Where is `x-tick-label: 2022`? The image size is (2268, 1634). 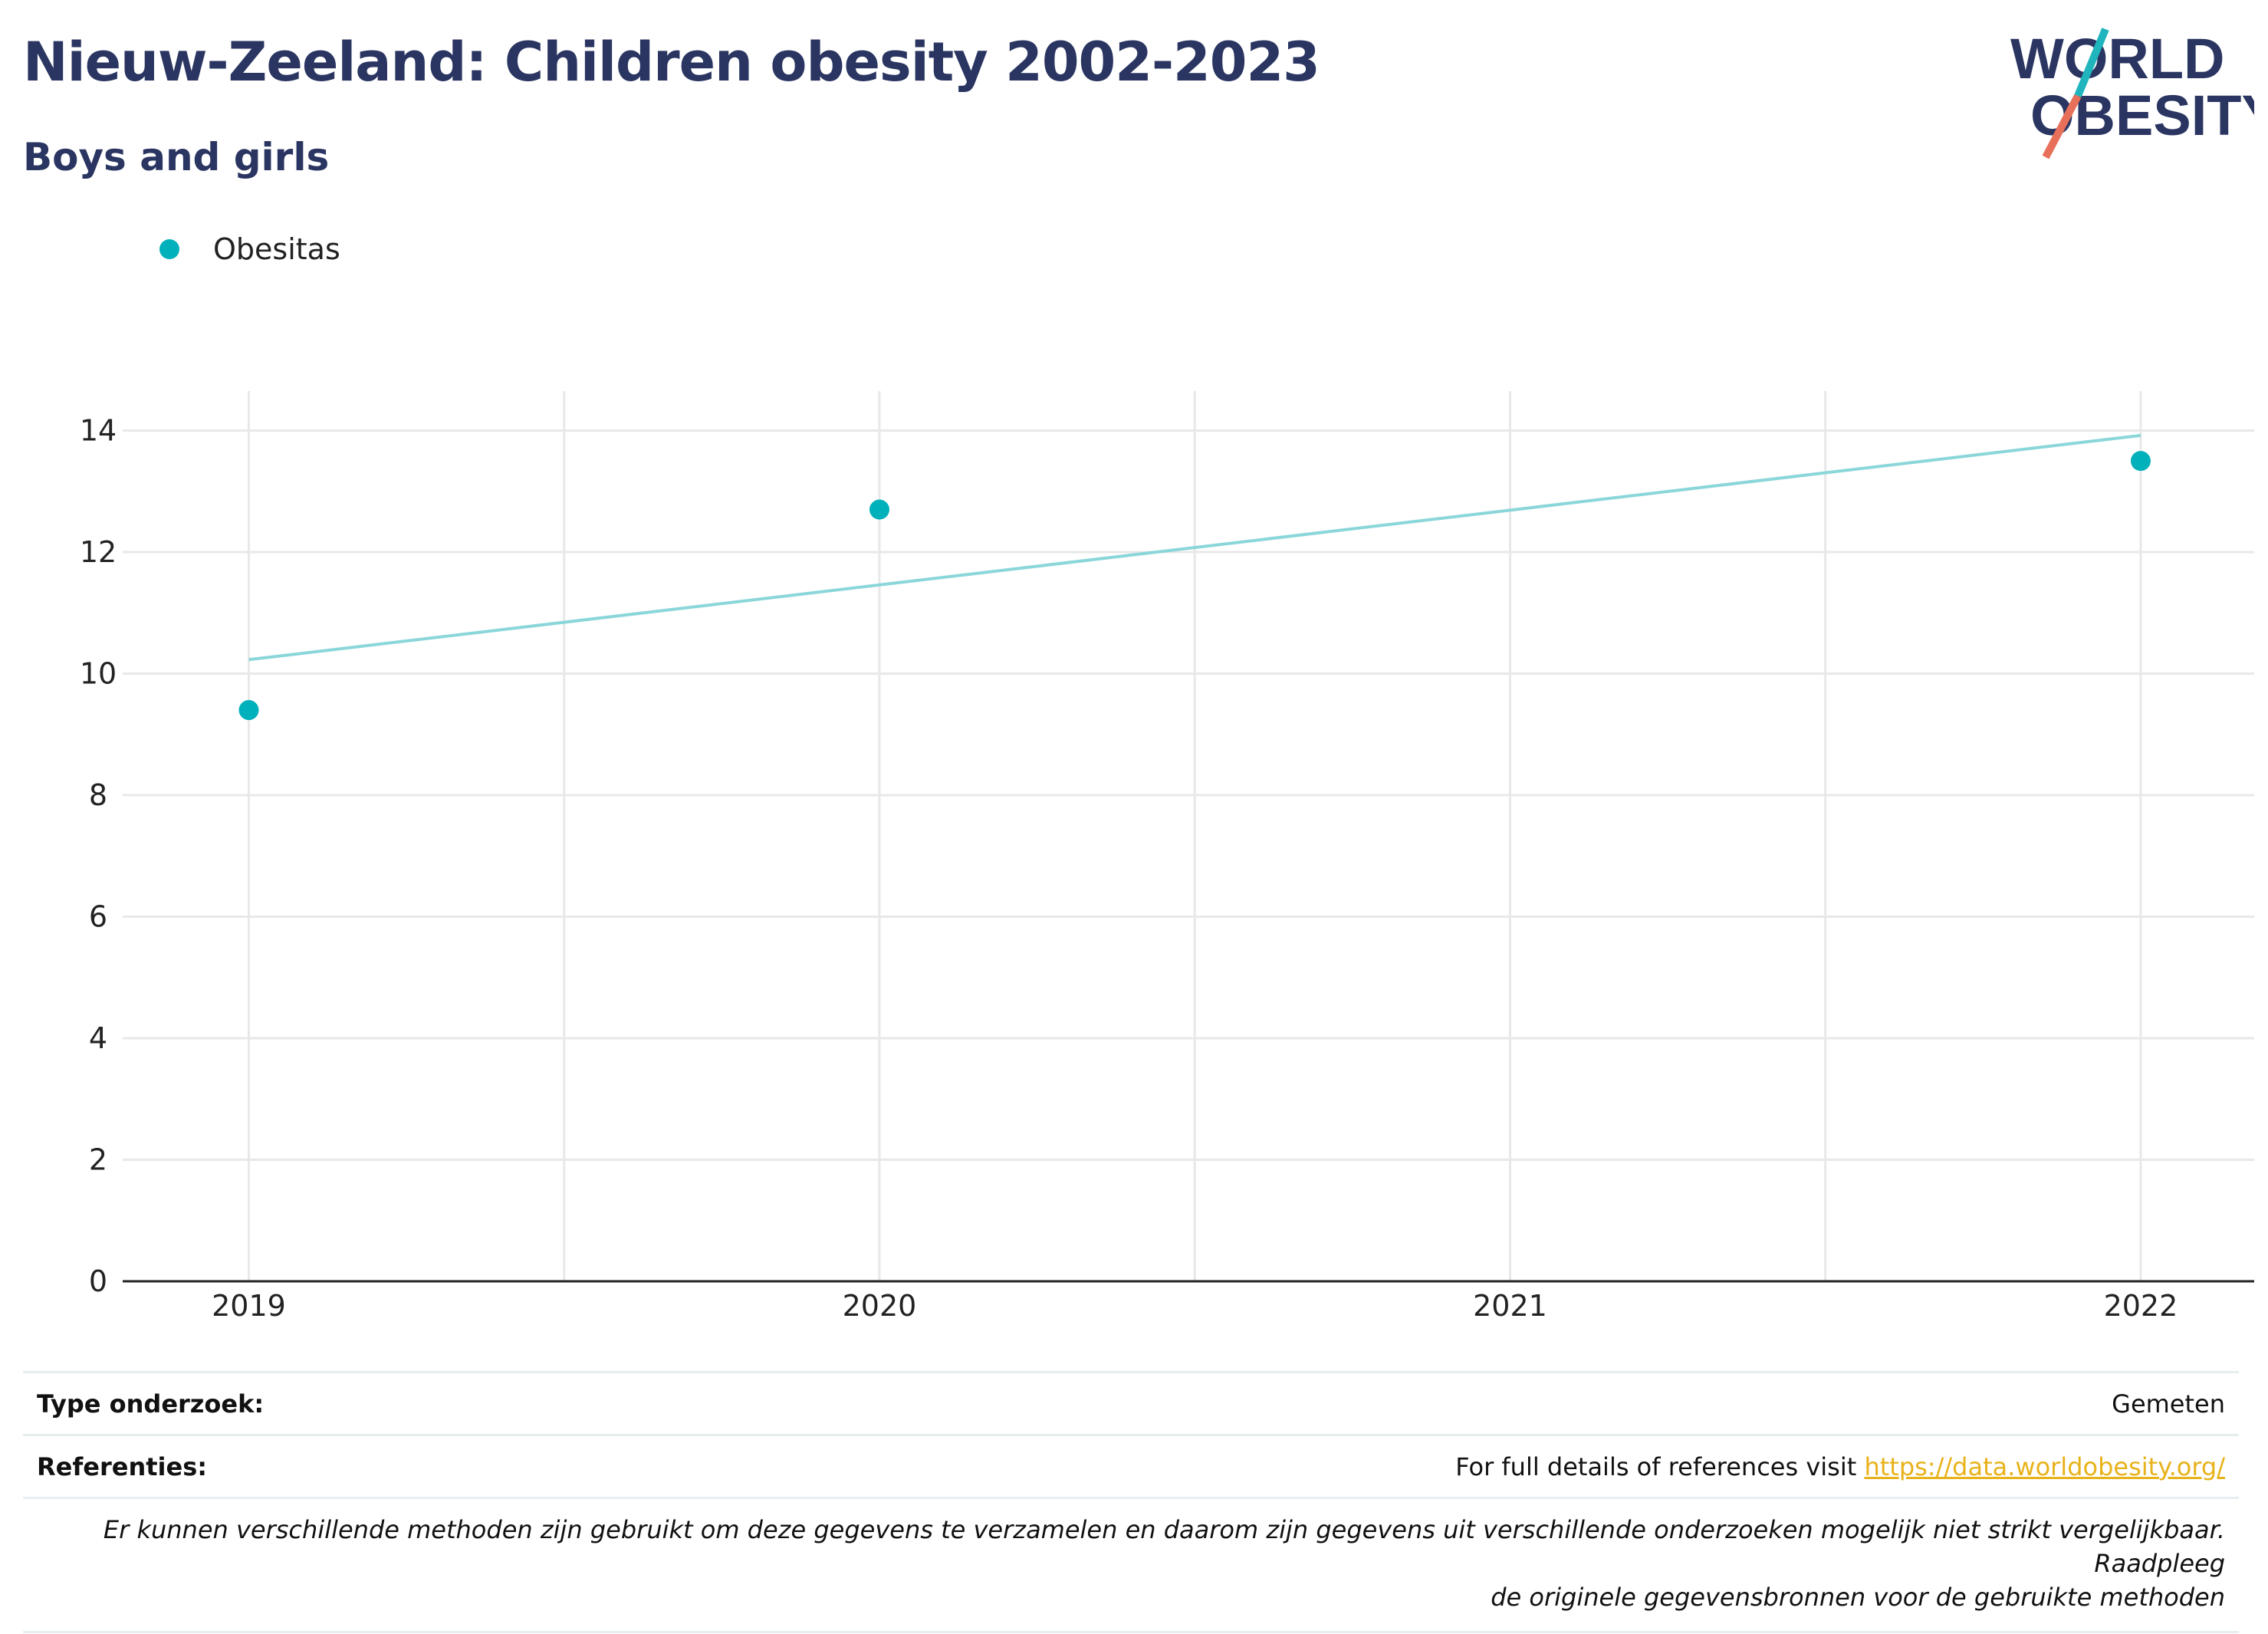
x-tick-label: 2022 is located at coordinates (2141, 1306).